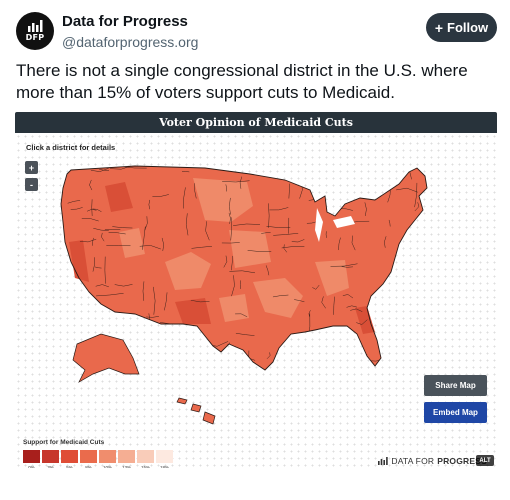 Image resolution: width=510 pixels, height=500 pixels. I want to click on account-avatar: DFP, so click(35, 31).